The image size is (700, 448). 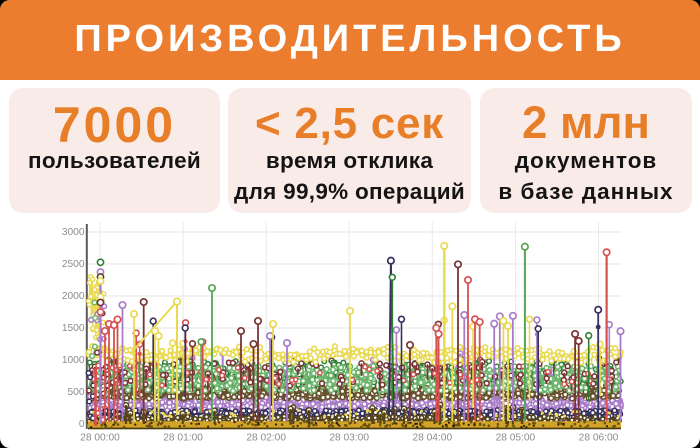 I want to click on svg-text: 28 02:00, so click(x=266, y=438).